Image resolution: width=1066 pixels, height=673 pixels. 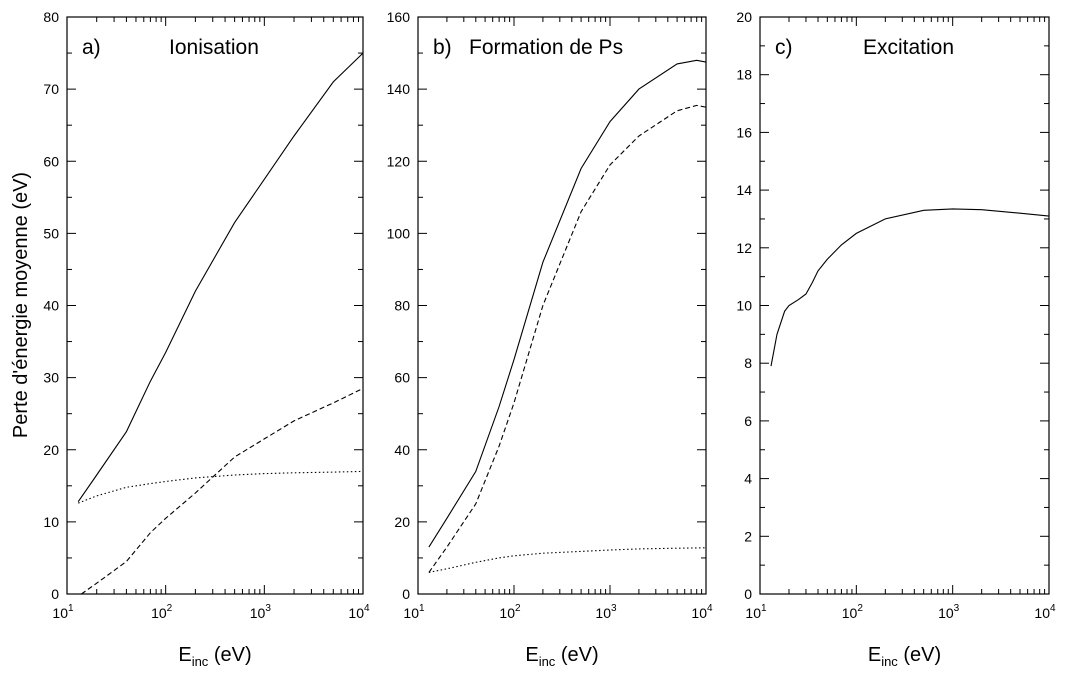 What do you see at coordinates (200, 661) in the screenshot?
I see `panel-a-xlabel-sub: inc` at bounding box center [200, 661].